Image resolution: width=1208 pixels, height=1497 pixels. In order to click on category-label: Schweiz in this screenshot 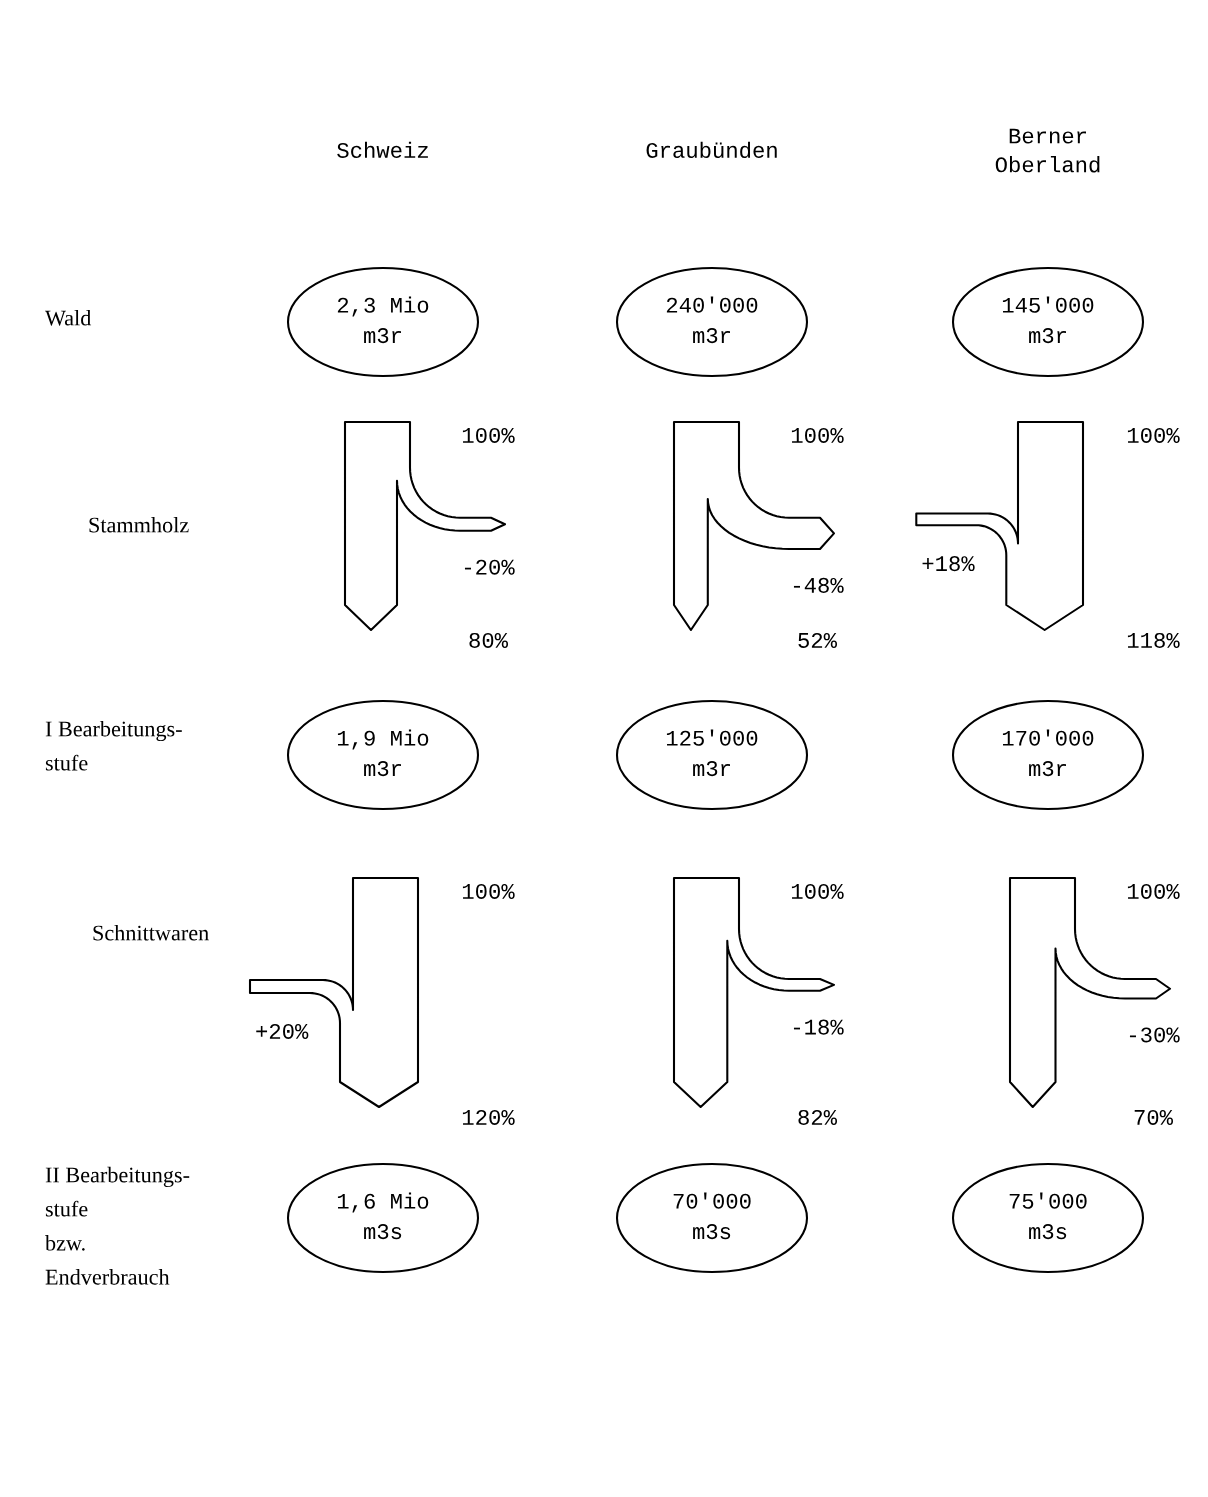, I will do `click(382, 149)`.